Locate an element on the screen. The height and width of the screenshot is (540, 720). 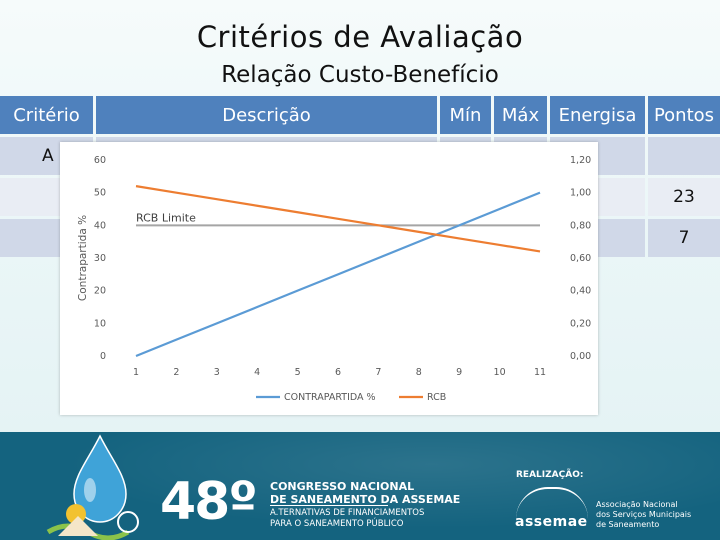
cell-pontos: 23 is located at coordinates (684, 197).